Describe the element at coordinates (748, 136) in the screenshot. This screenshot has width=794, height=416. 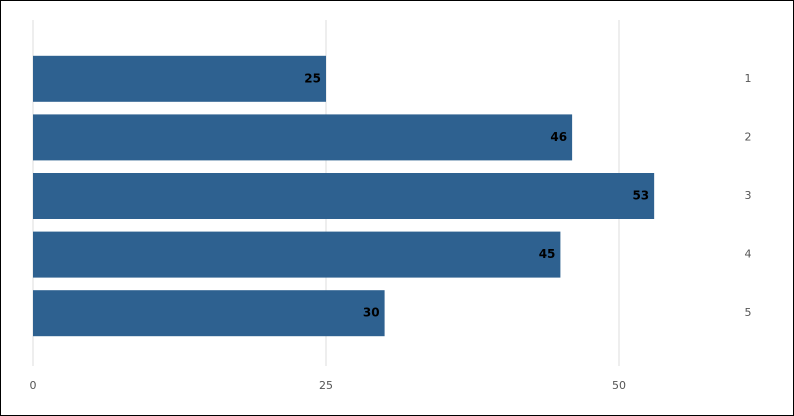
I see `category-label: 2` at that location.